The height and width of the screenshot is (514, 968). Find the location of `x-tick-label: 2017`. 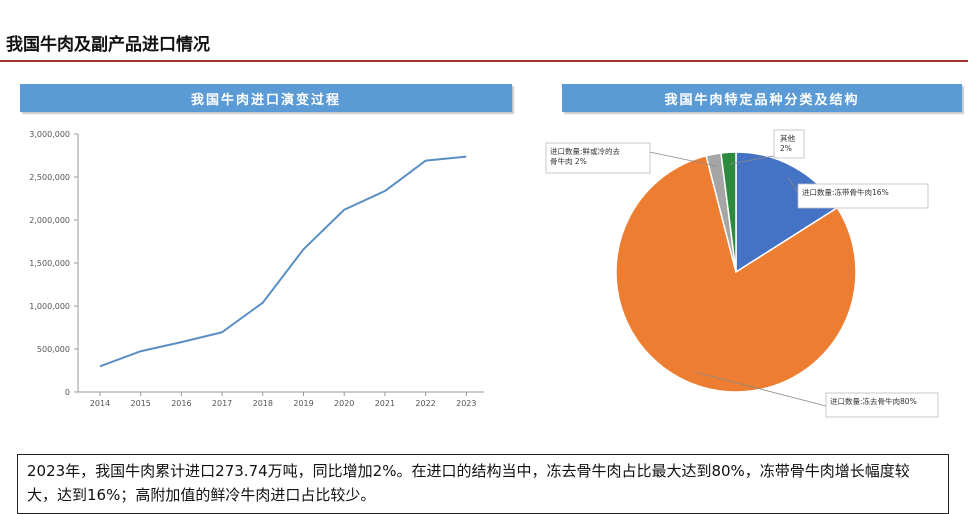

x-tick-label: 2017 is located at coordinates (222, 403).